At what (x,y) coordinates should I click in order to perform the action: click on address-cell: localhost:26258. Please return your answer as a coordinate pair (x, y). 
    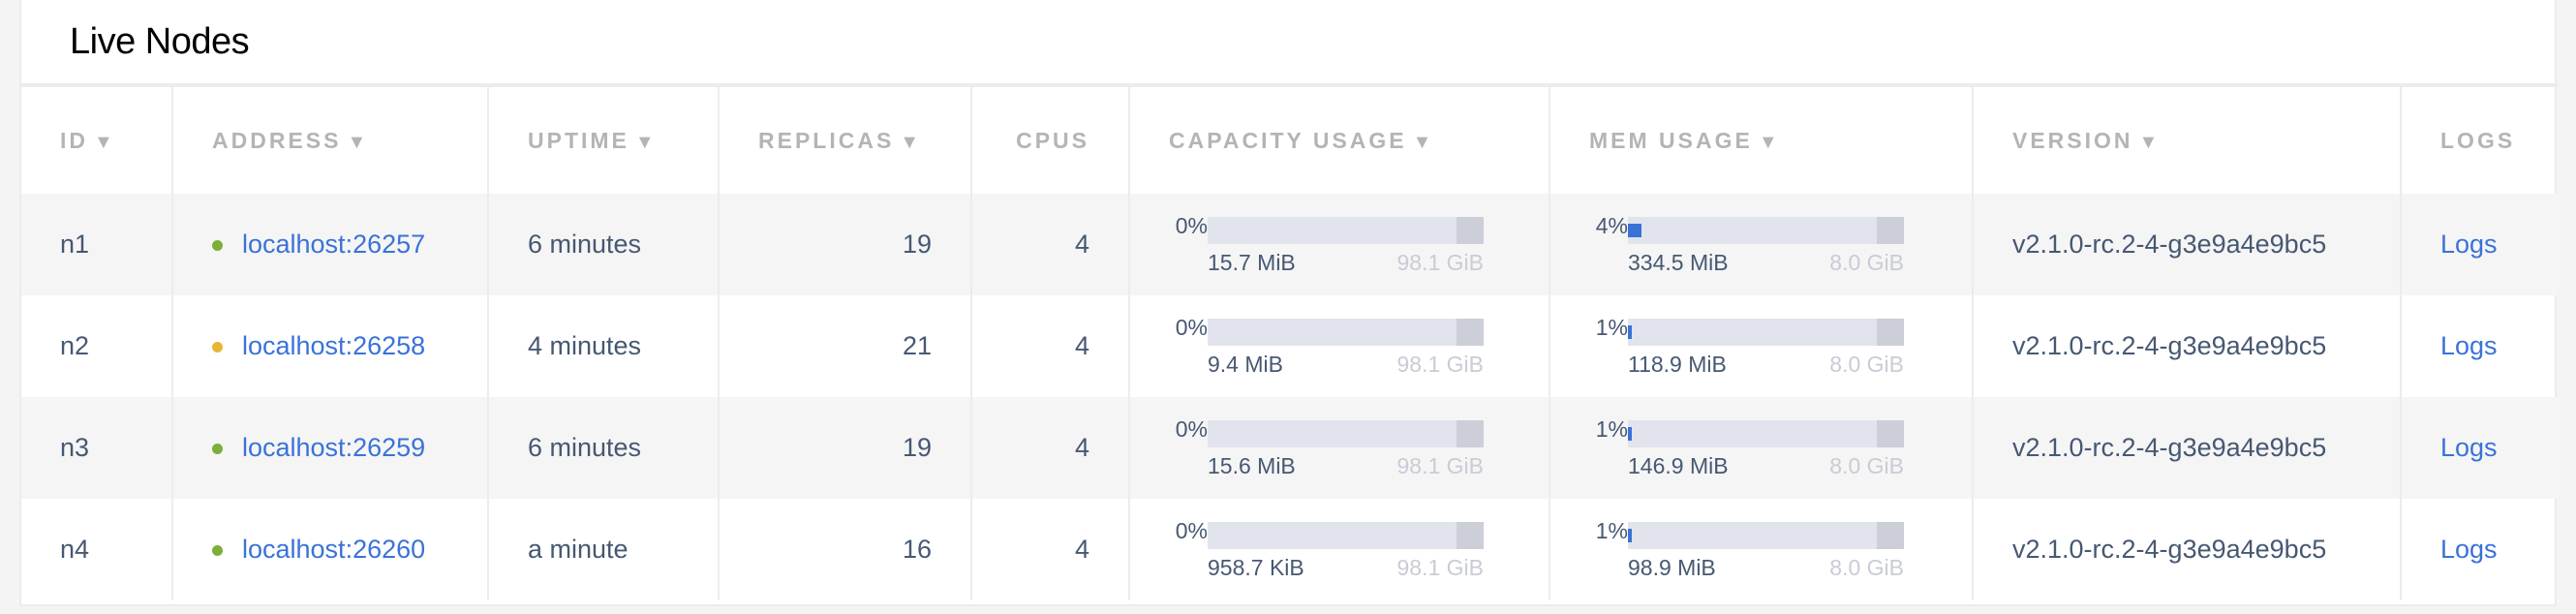
    Looking at the image, I should click on (329, 346).